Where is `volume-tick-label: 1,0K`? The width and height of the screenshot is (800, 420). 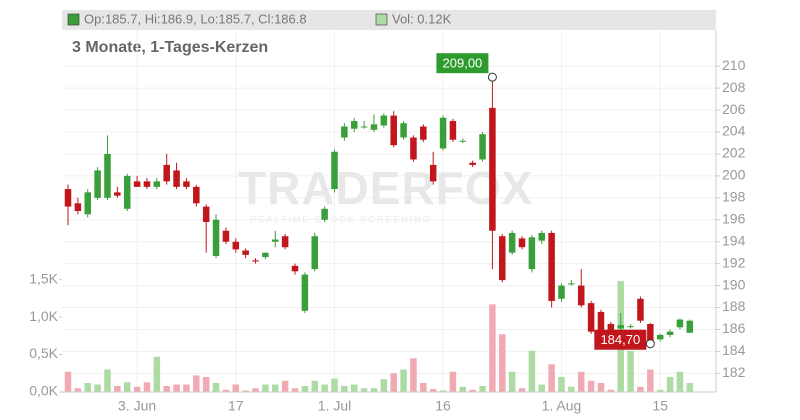 volume-tick-label: 1,0K is located at coordinates (43, 316).